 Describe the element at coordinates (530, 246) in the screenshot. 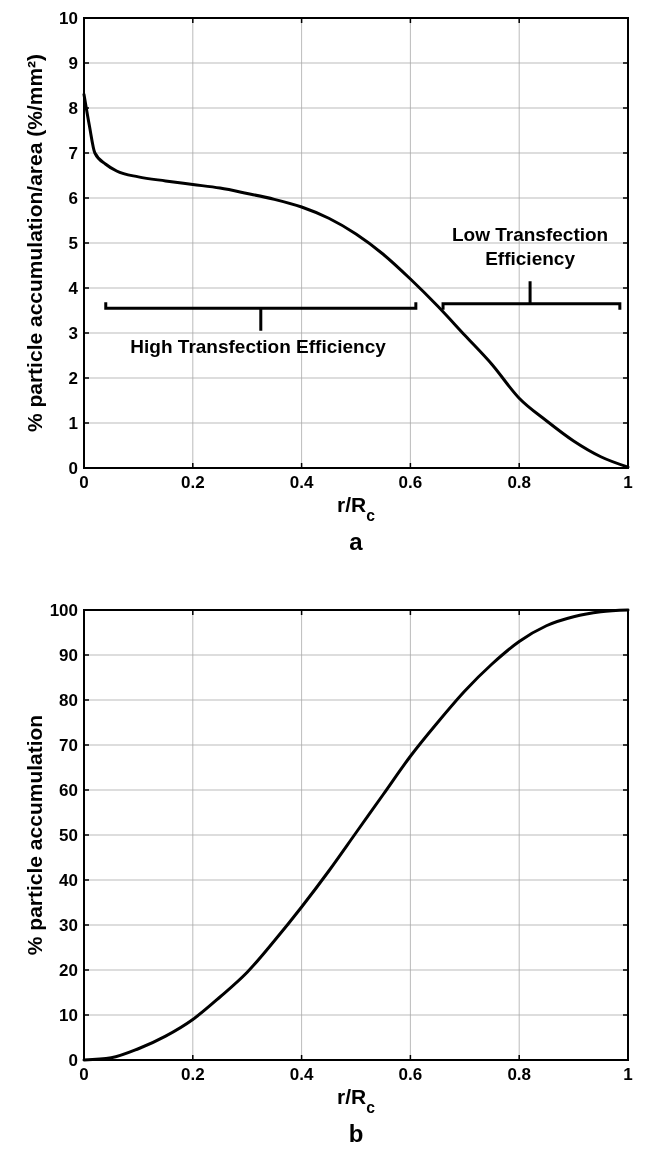

I see `annotation: Low Transfection Efficiency` at that location.